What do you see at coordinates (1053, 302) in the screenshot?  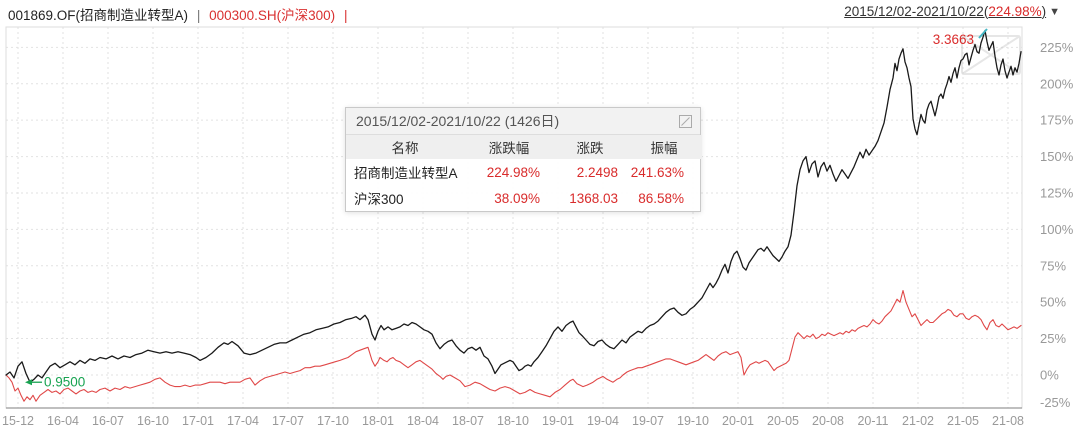 I see `y-axis-label: 50%` at bounding box center [1053, 302].